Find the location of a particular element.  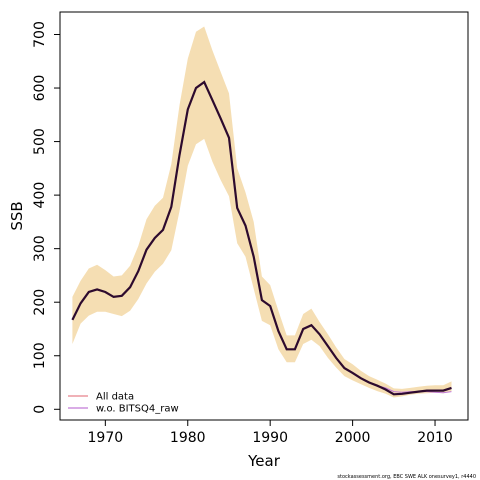

legend-label: All data is located at coordinates (115, 397).